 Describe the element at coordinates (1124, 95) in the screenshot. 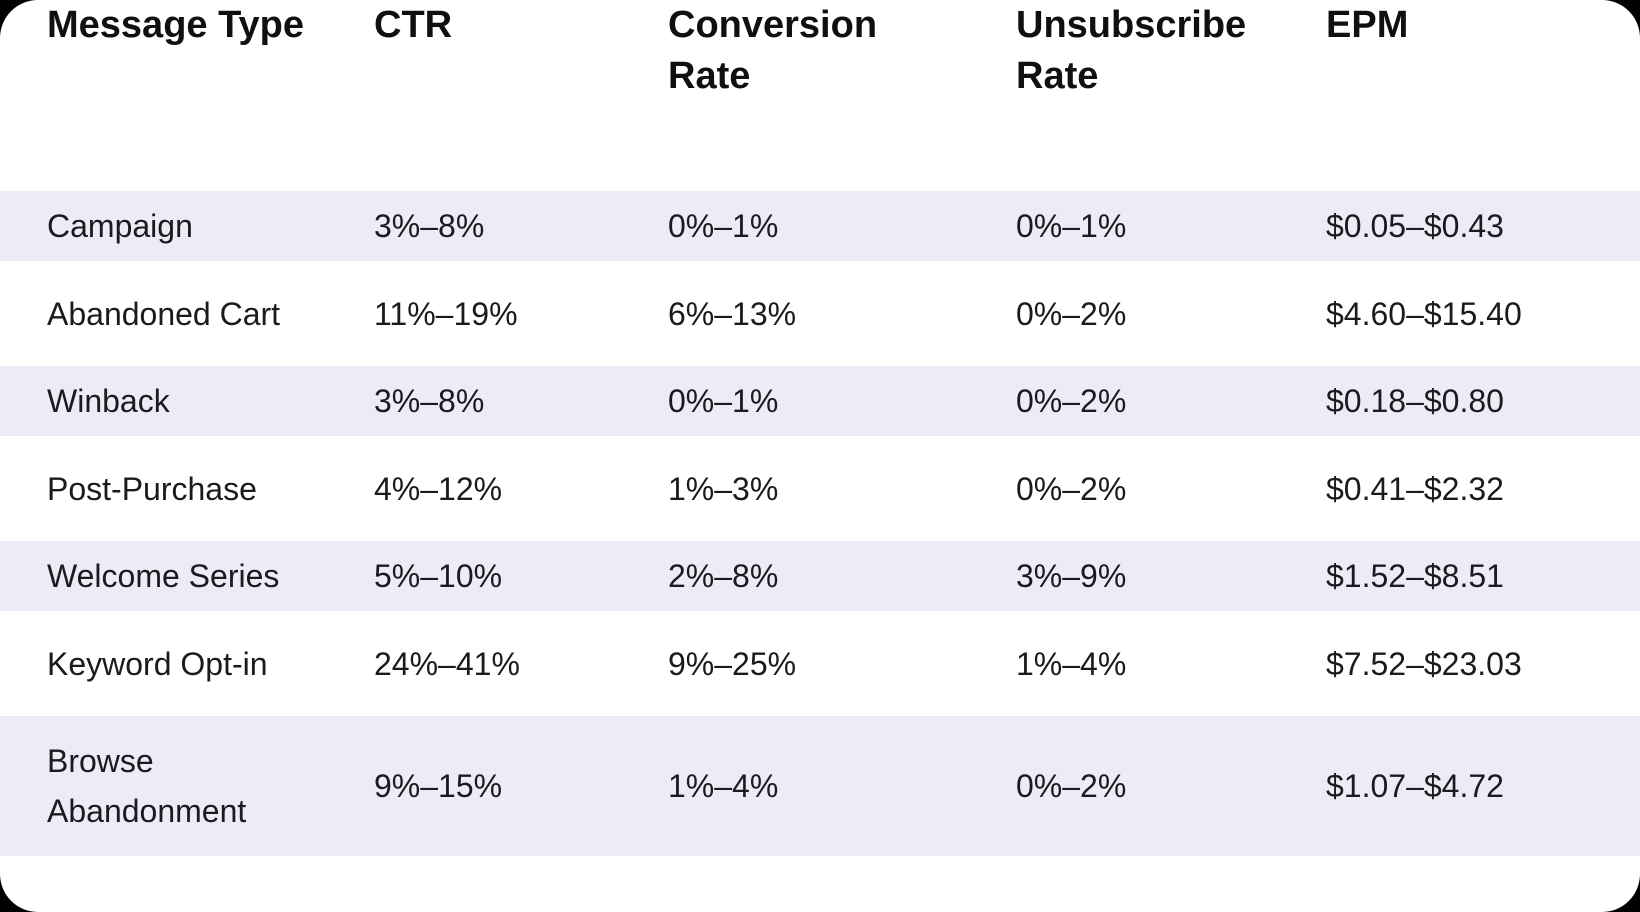

I see `col-header-unsubscribe-rate: Unsubscribe Rate` at that location.